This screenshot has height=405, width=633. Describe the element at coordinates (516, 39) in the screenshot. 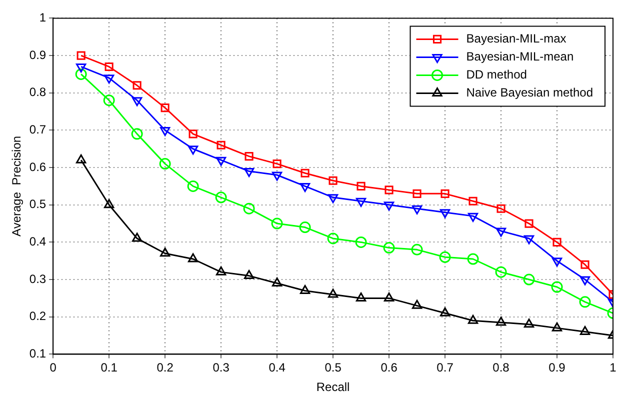

I see `legend-label: Bayesian-MIL-max` at that location.